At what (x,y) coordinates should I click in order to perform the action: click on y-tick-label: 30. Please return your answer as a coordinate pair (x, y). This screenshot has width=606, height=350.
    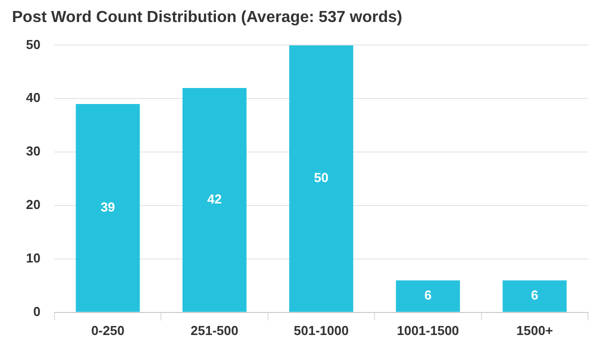
    Looking at the image, I should click on (33, 151).